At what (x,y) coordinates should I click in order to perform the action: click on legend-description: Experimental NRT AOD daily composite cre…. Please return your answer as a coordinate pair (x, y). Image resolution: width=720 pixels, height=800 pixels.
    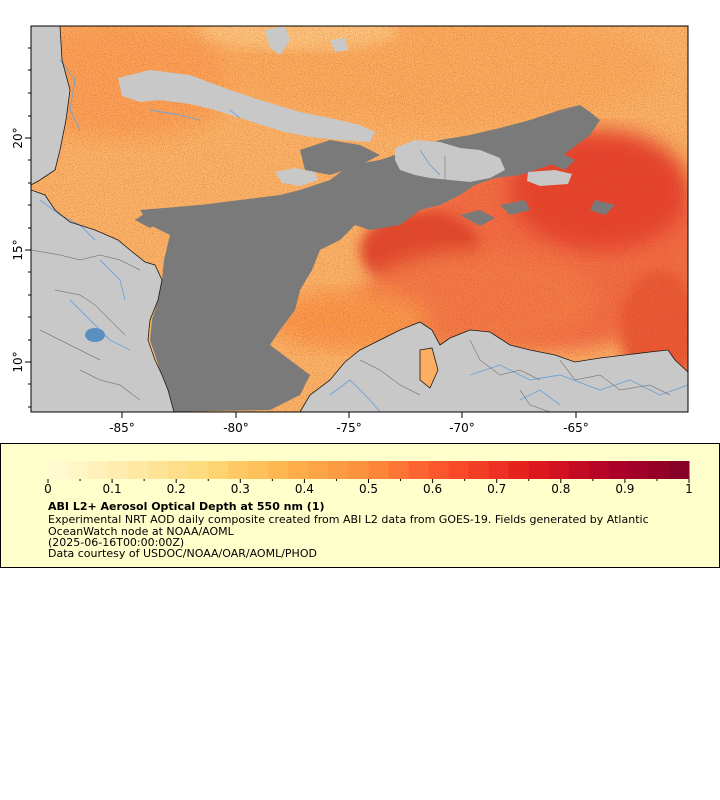
    Looking at the image, I should click on (368, 531).